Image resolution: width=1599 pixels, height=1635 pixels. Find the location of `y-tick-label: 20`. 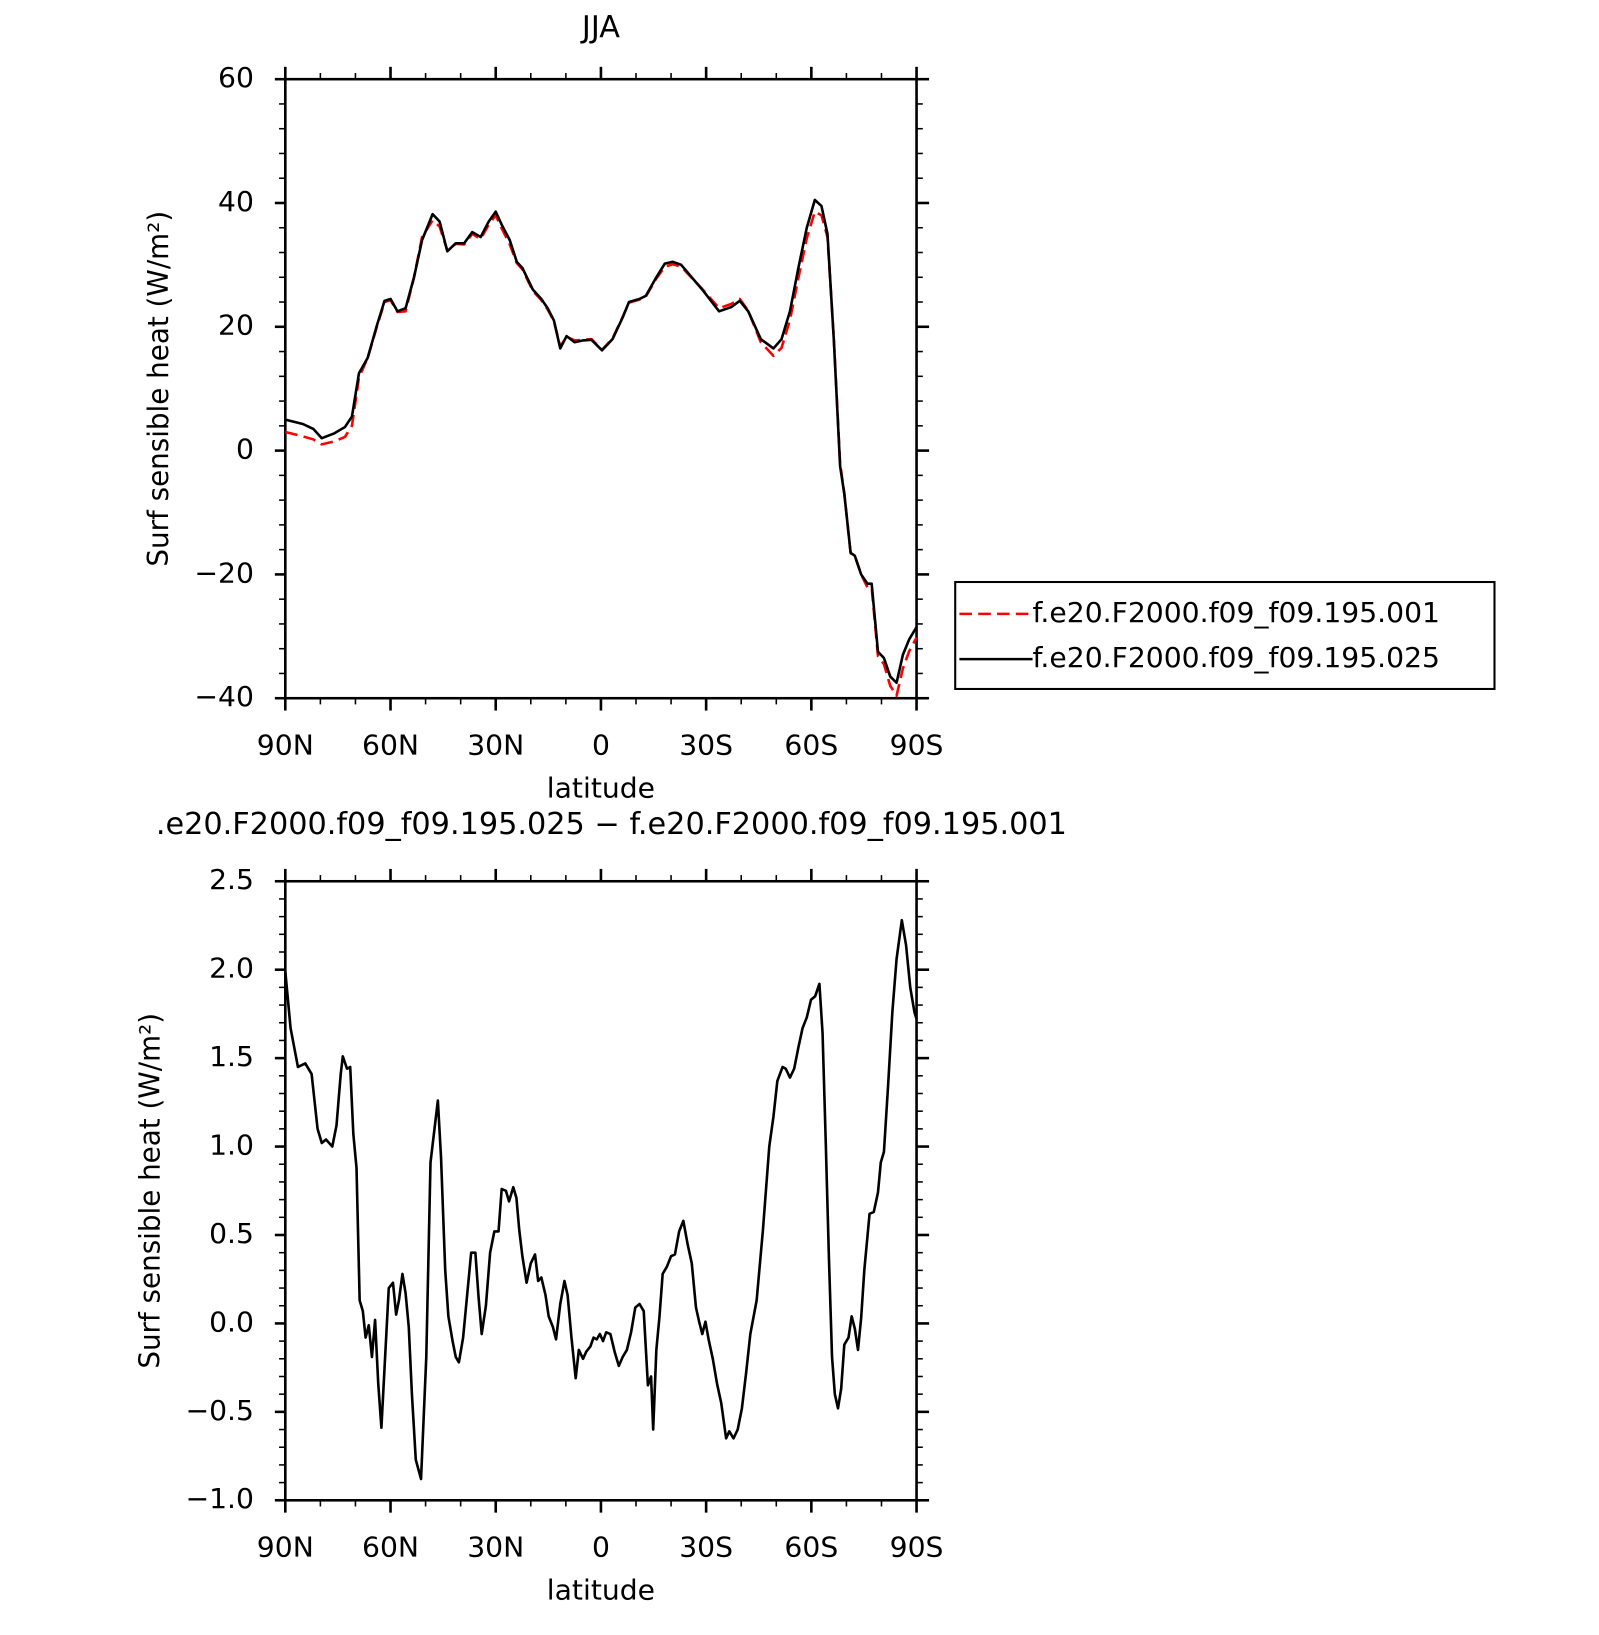

y-tick-label: 20 is located at coordinates (236, 325).